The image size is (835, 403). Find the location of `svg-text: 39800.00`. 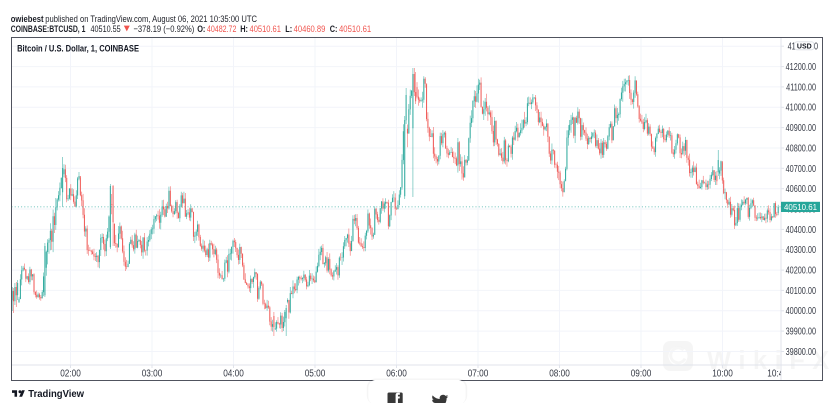

svg-text: 39800.00 is located at coordinates (801, 351).